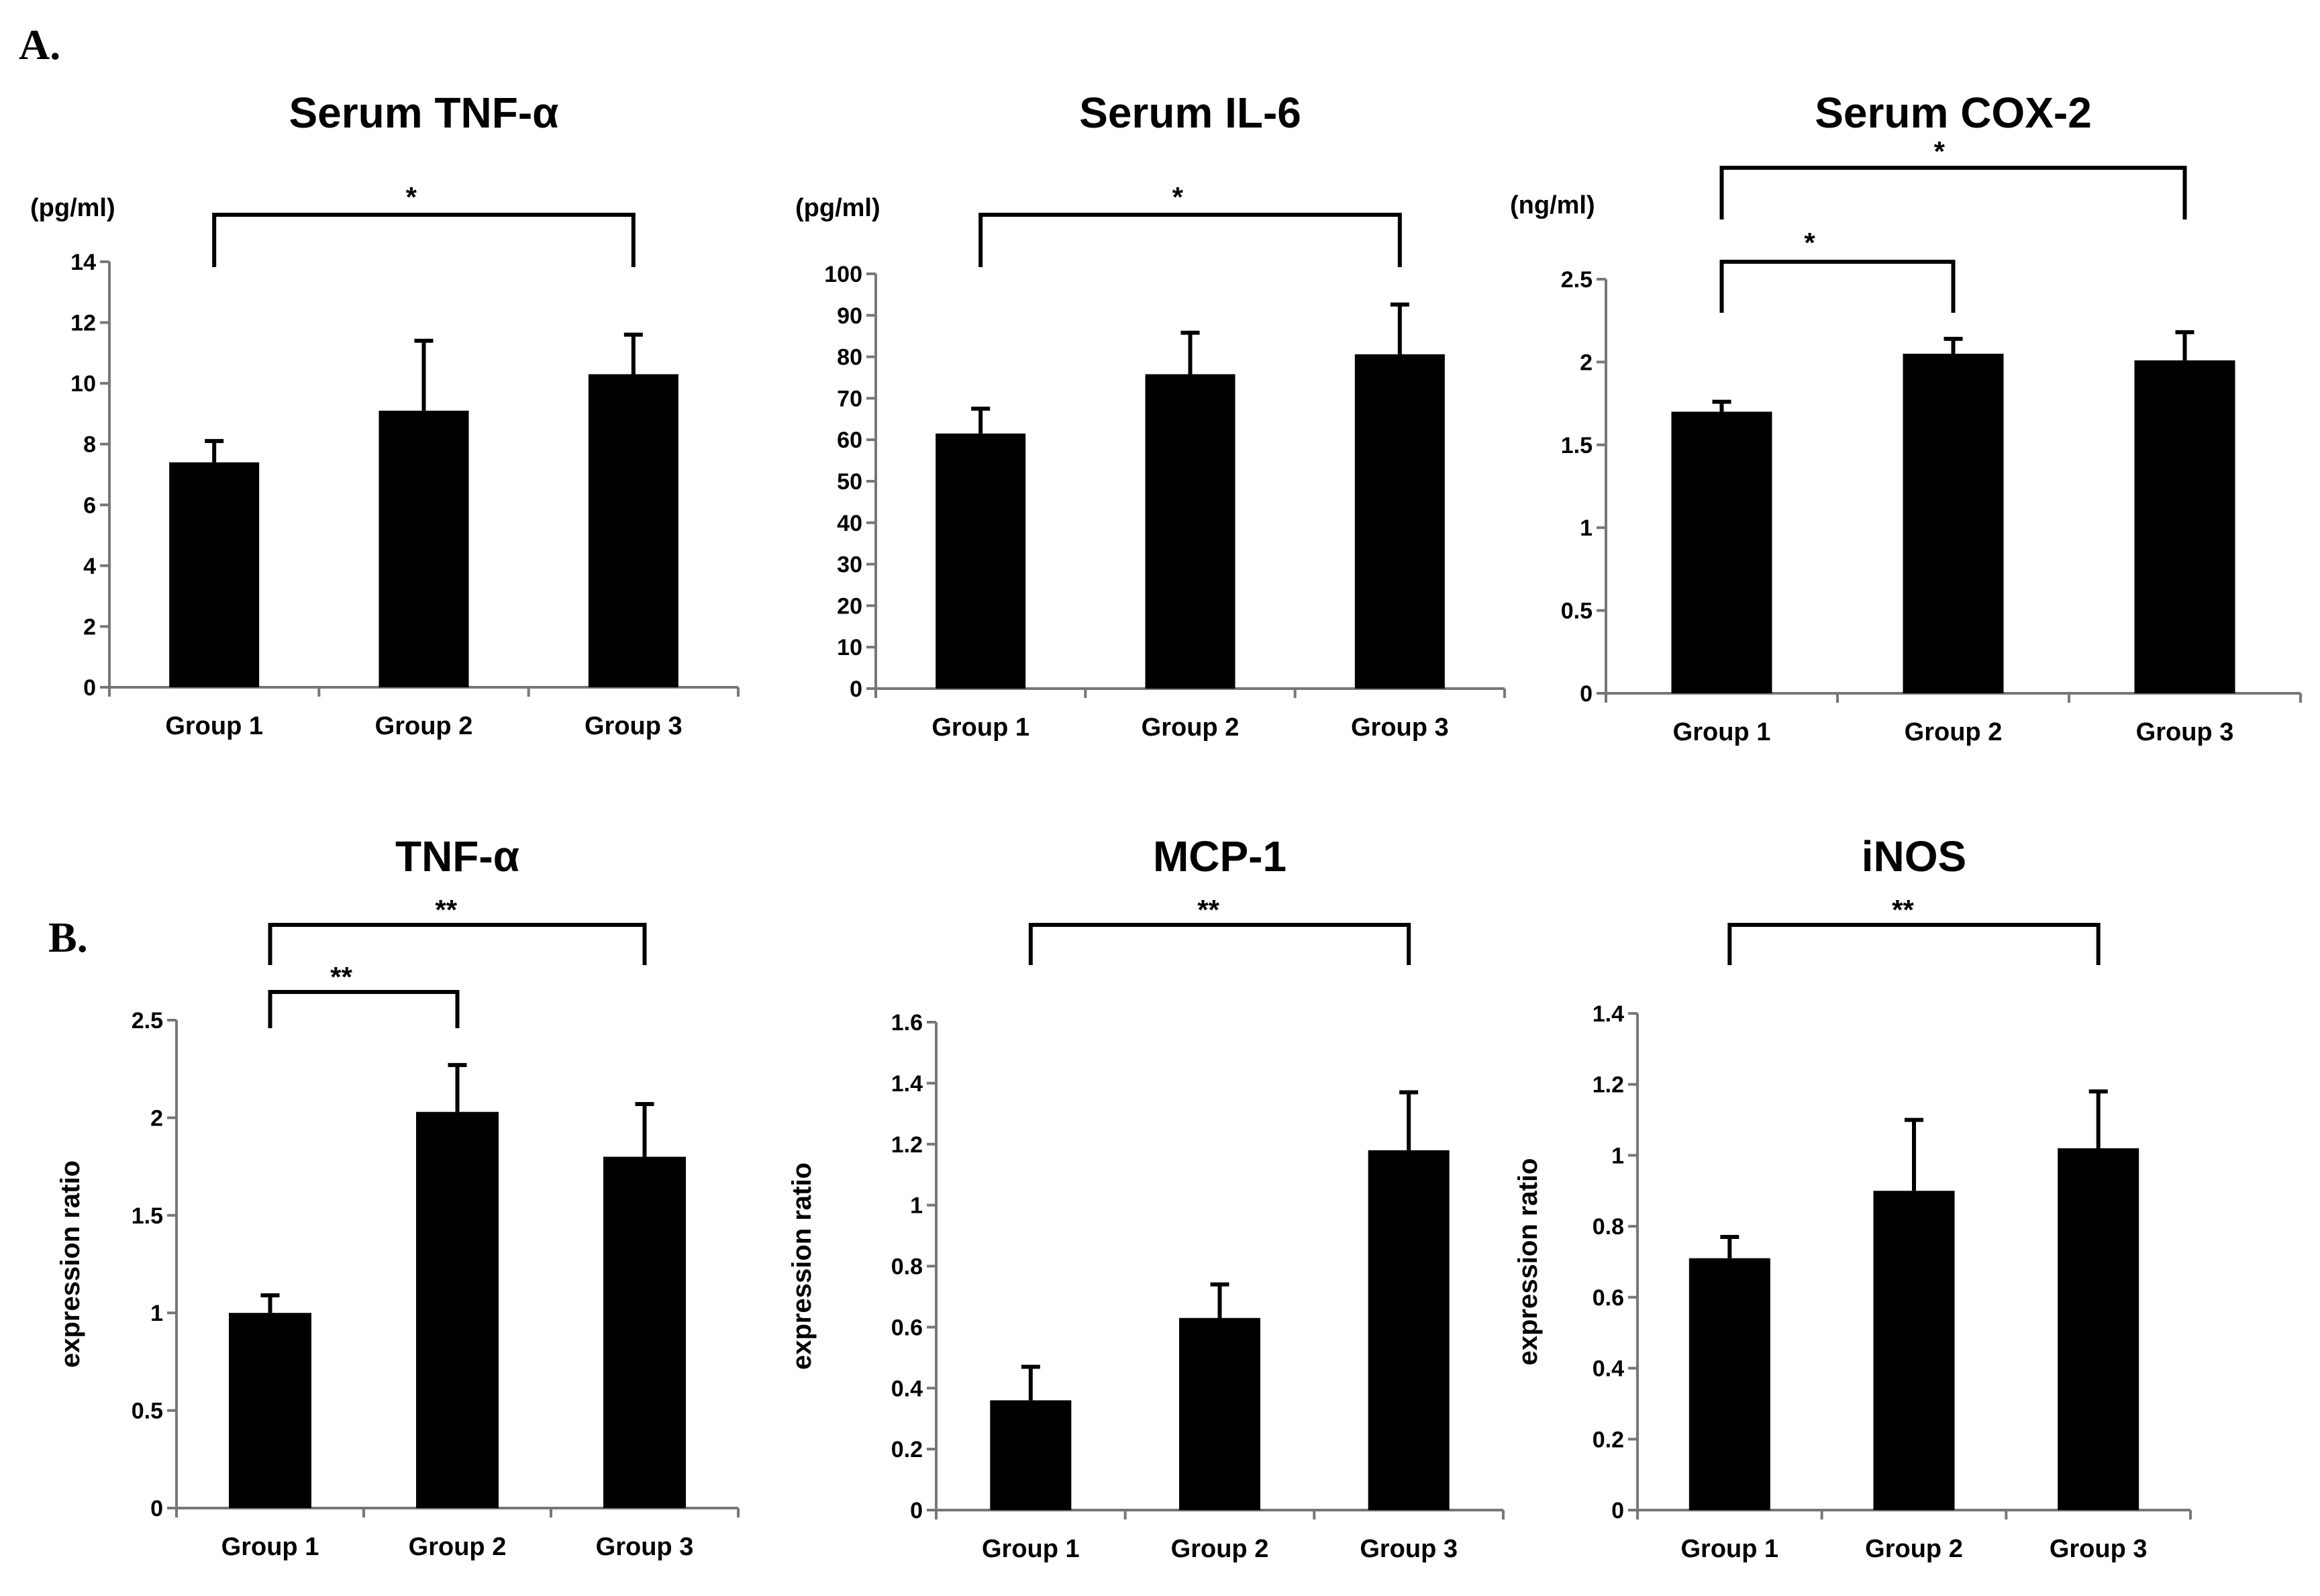 Image resolution: width=2320 pixels, height=1596 pixels. I want to click on y-tick-label: 8, so click(90, 445).